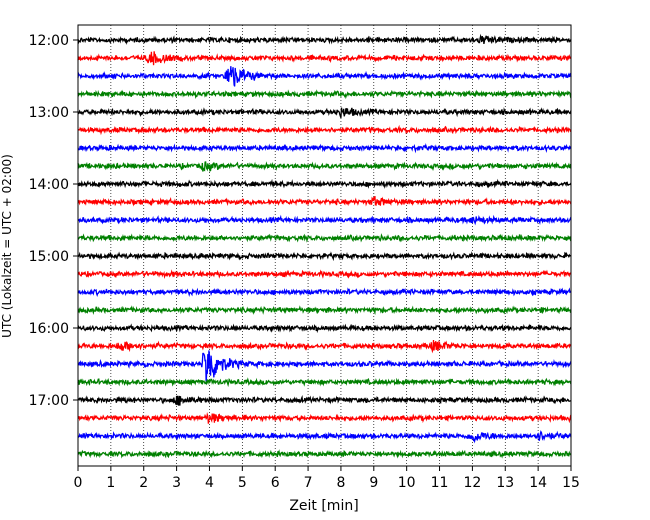 The width and height of the screenshot is (650, 520). Describe the element at coordinates (176, 483) in the screenshot. I see `x-tick-label: 3` at that location.